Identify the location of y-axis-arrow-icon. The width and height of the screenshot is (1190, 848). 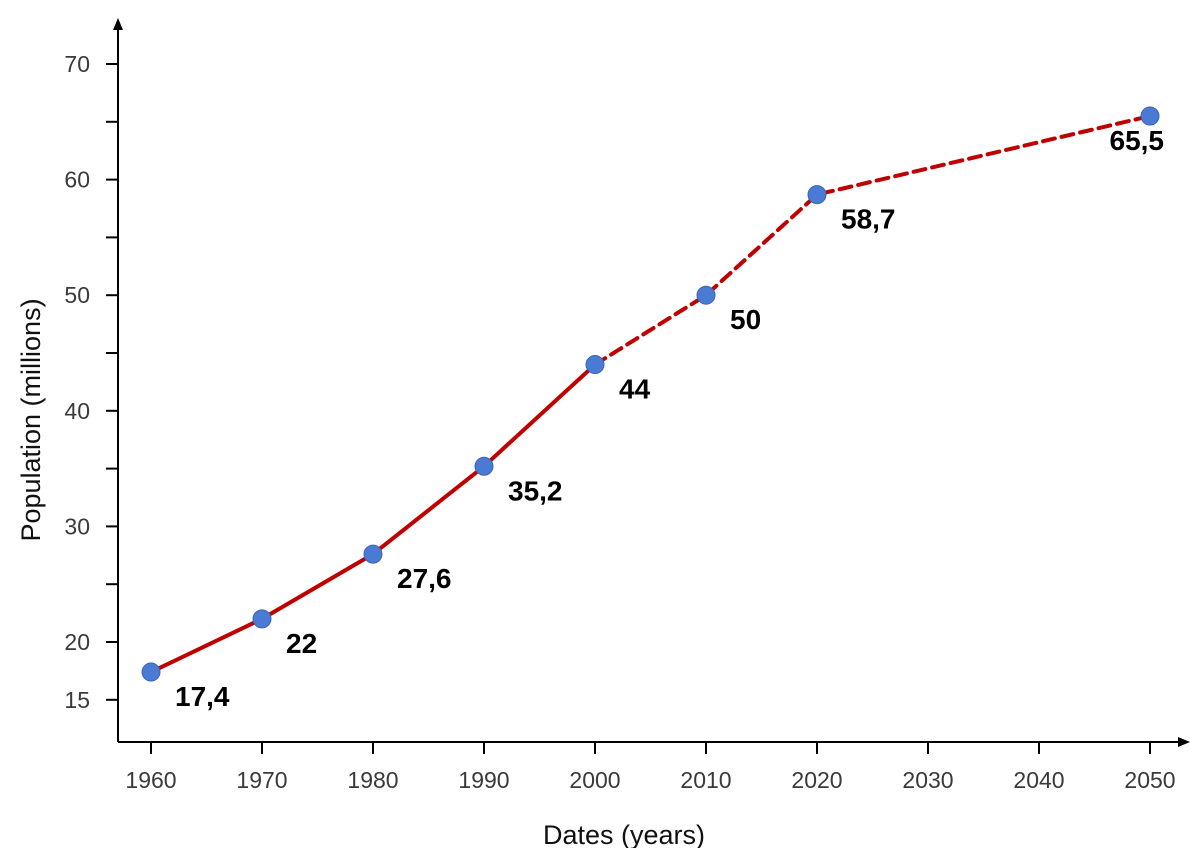
(118, 24).